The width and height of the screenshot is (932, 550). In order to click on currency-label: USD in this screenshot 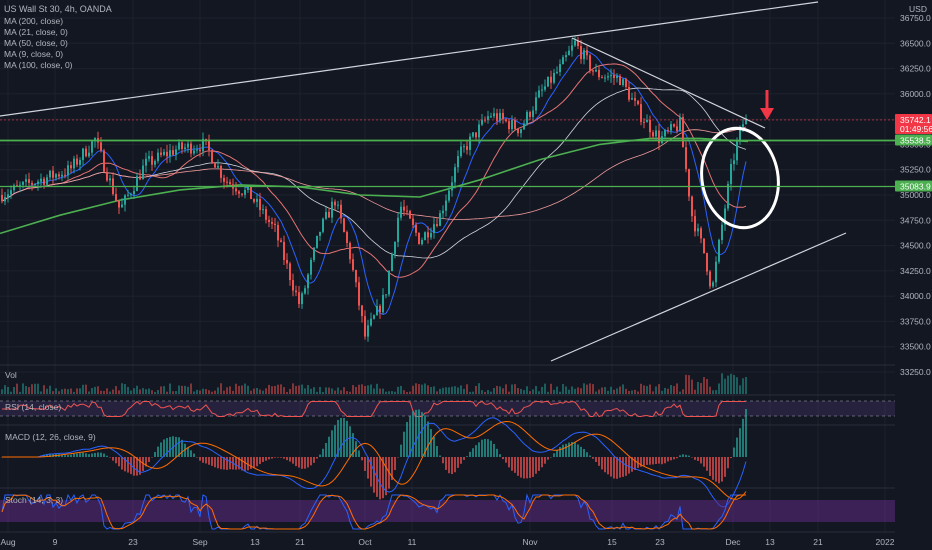, I will do `click(918, 9)`.